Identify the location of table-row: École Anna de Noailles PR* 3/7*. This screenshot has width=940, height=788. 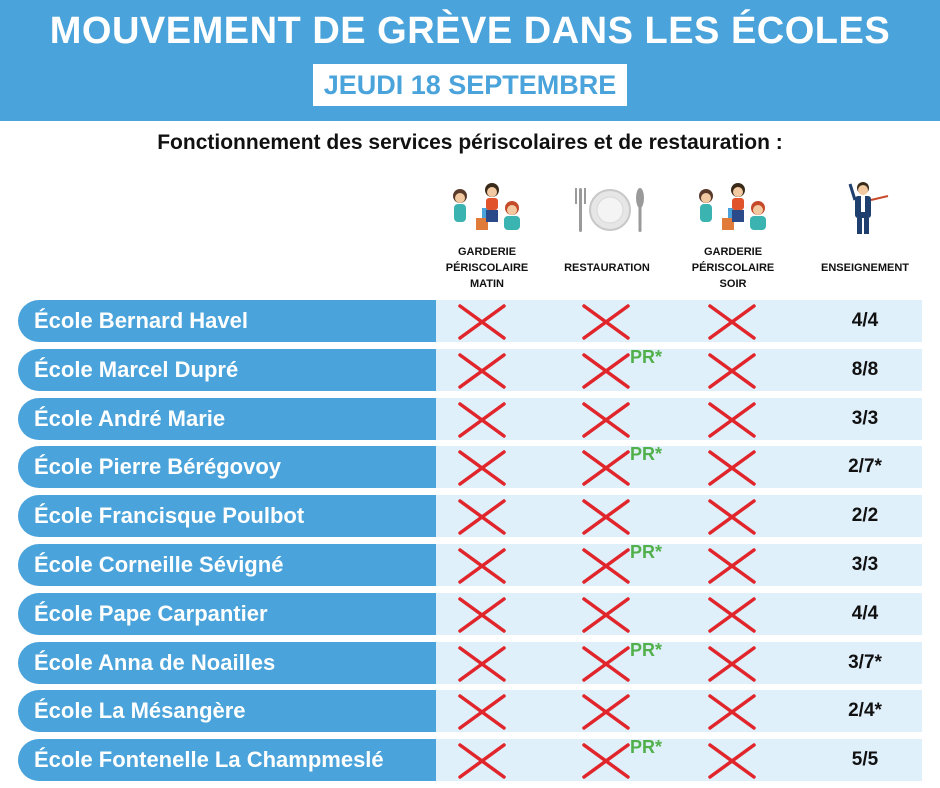
(470, 661).